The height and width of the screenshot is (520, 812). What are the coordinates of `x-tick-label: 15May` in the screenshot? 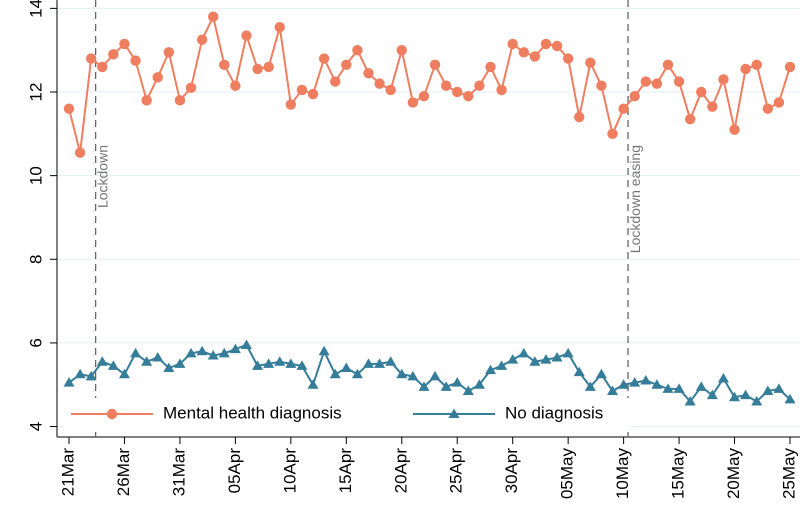 It's located at (678, 474).